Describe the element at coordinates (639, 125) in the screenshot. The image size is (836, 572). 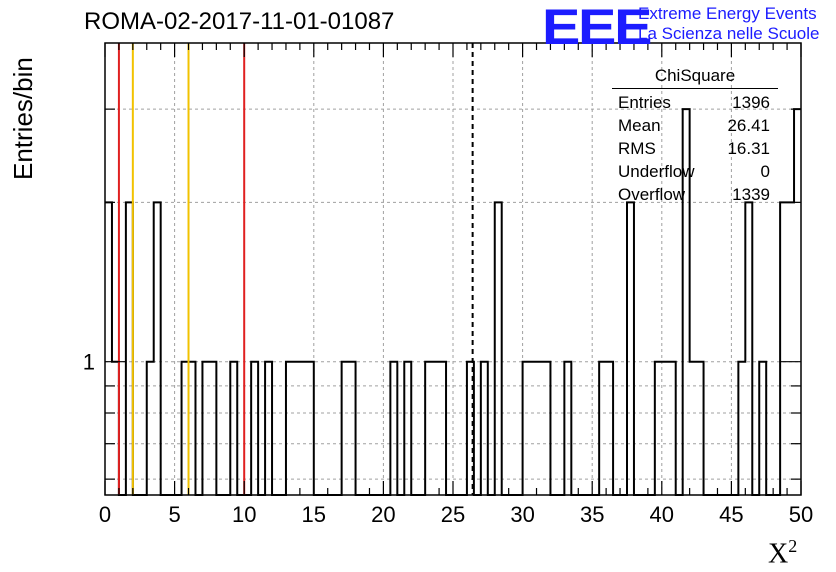
I see `stats-label: Mean` at that location.